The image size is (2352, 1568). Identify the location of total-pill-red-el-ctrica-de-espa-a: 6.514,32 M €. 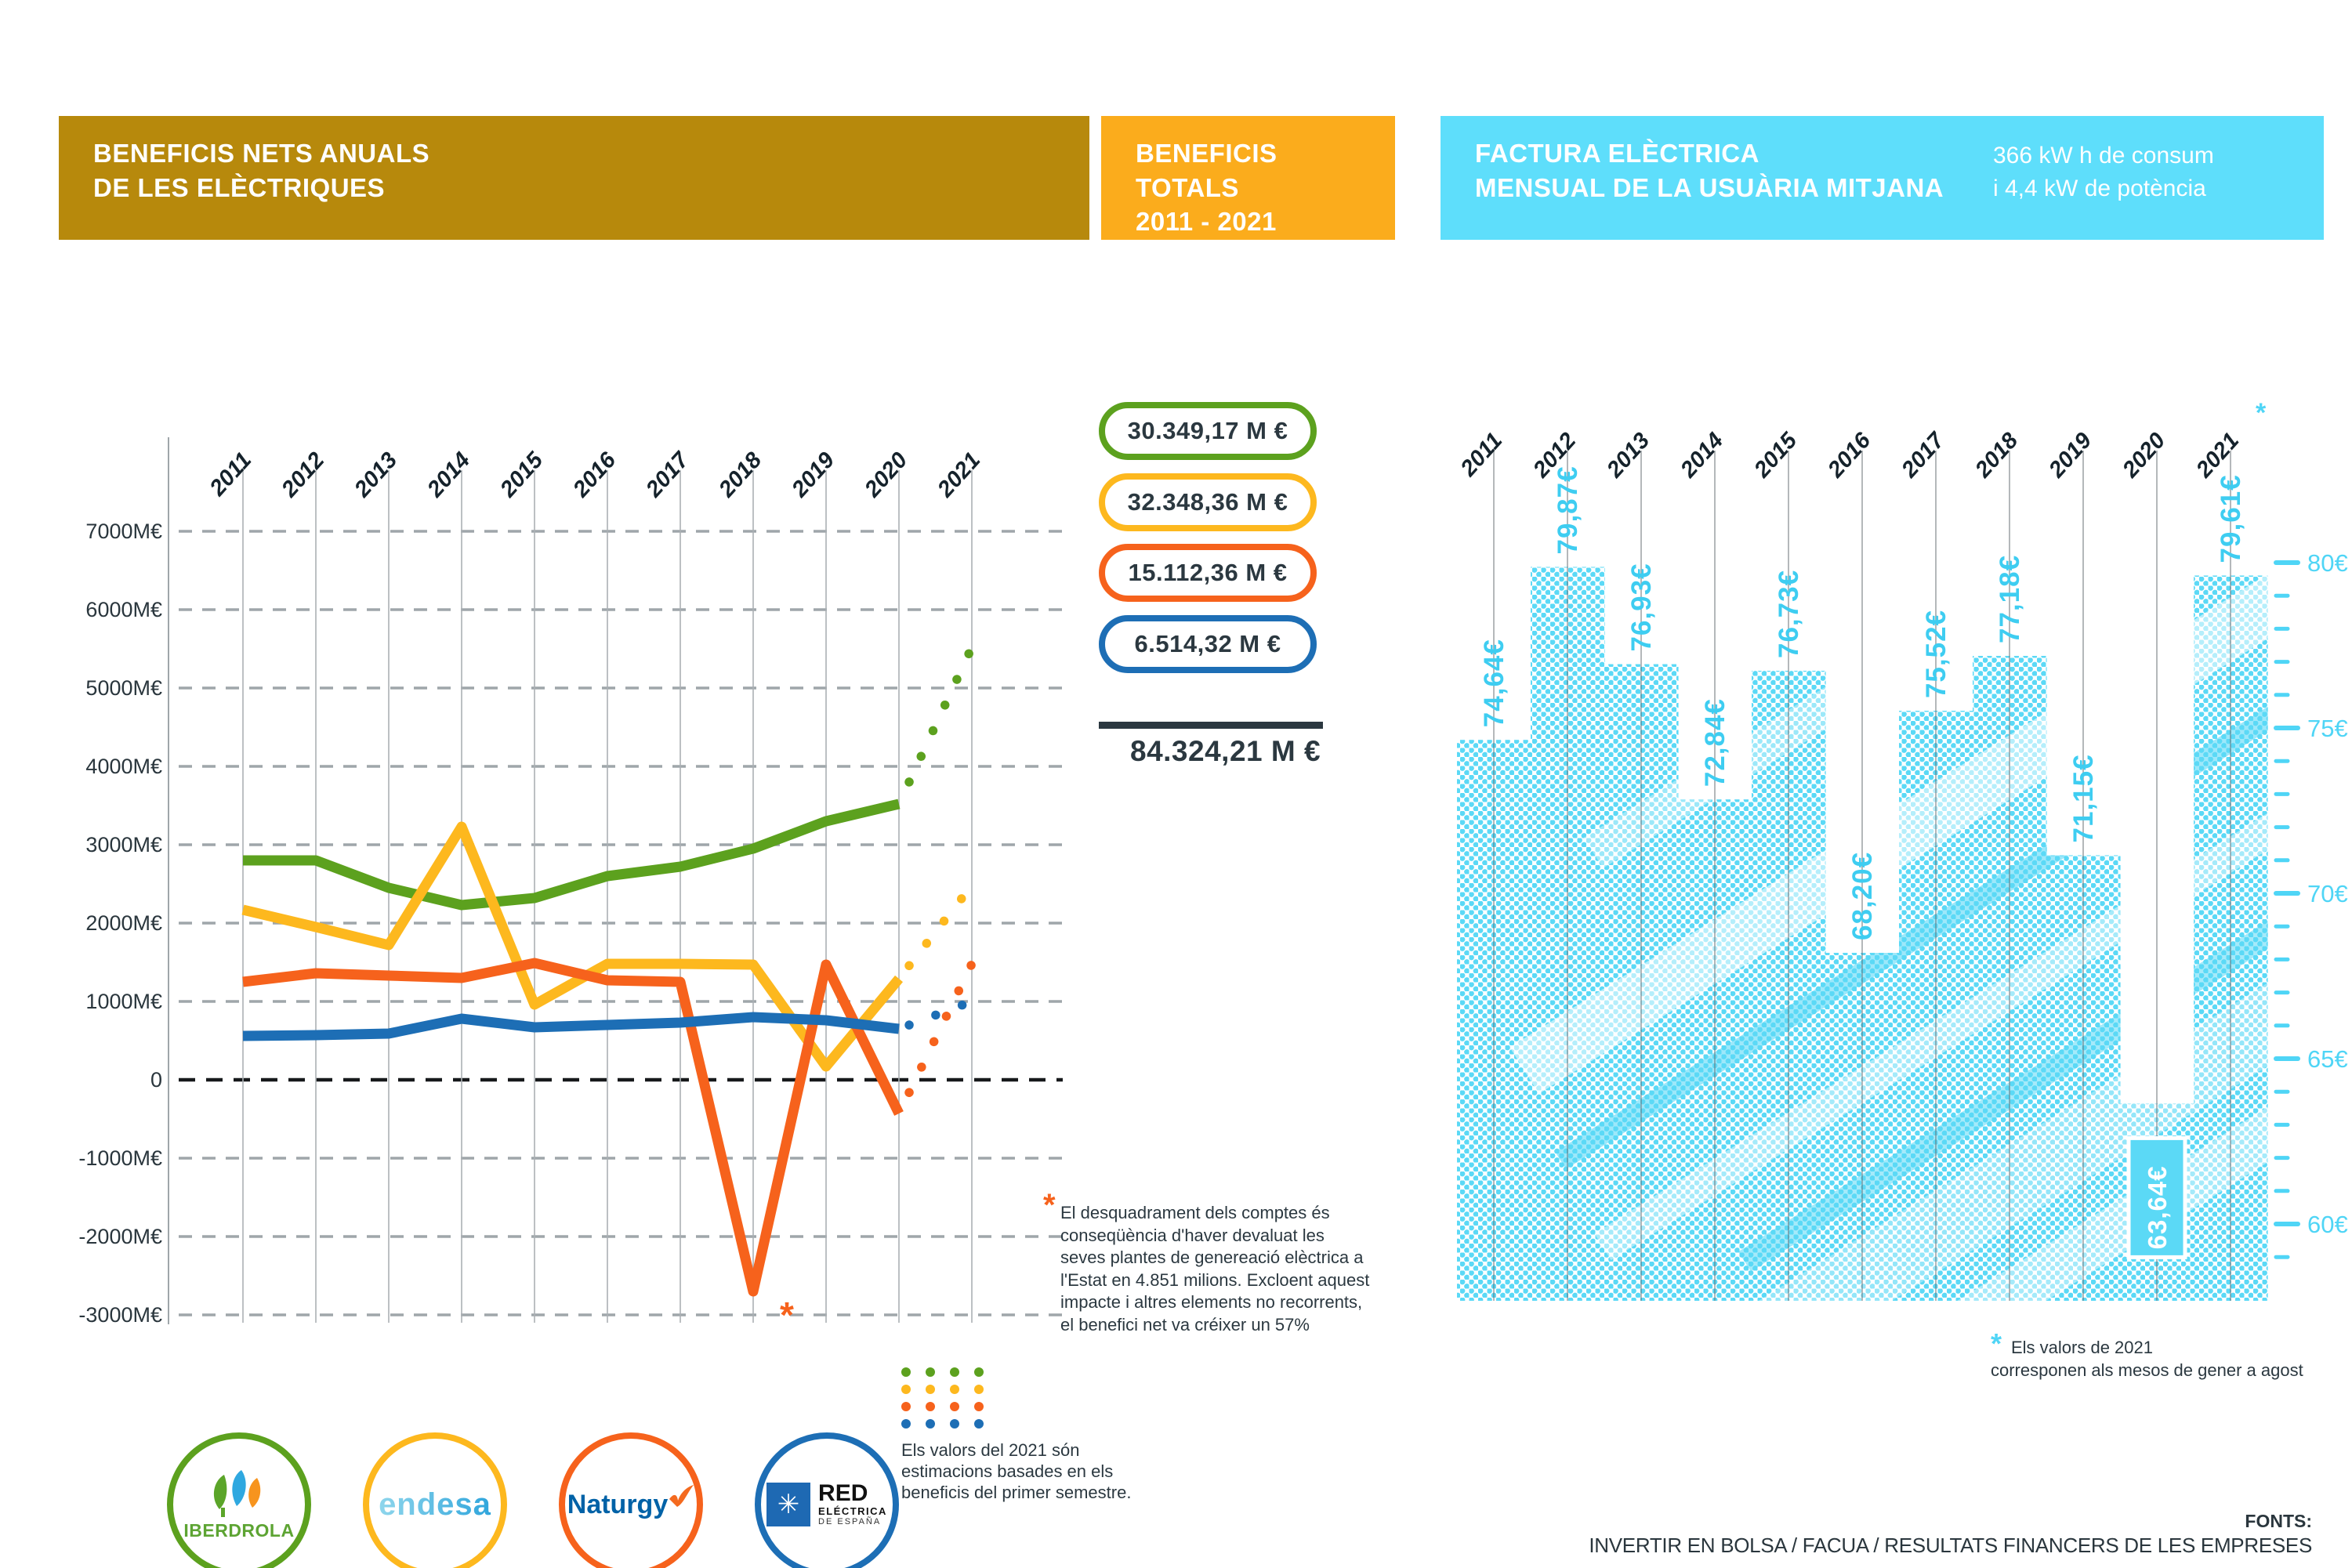
(1208, 644).